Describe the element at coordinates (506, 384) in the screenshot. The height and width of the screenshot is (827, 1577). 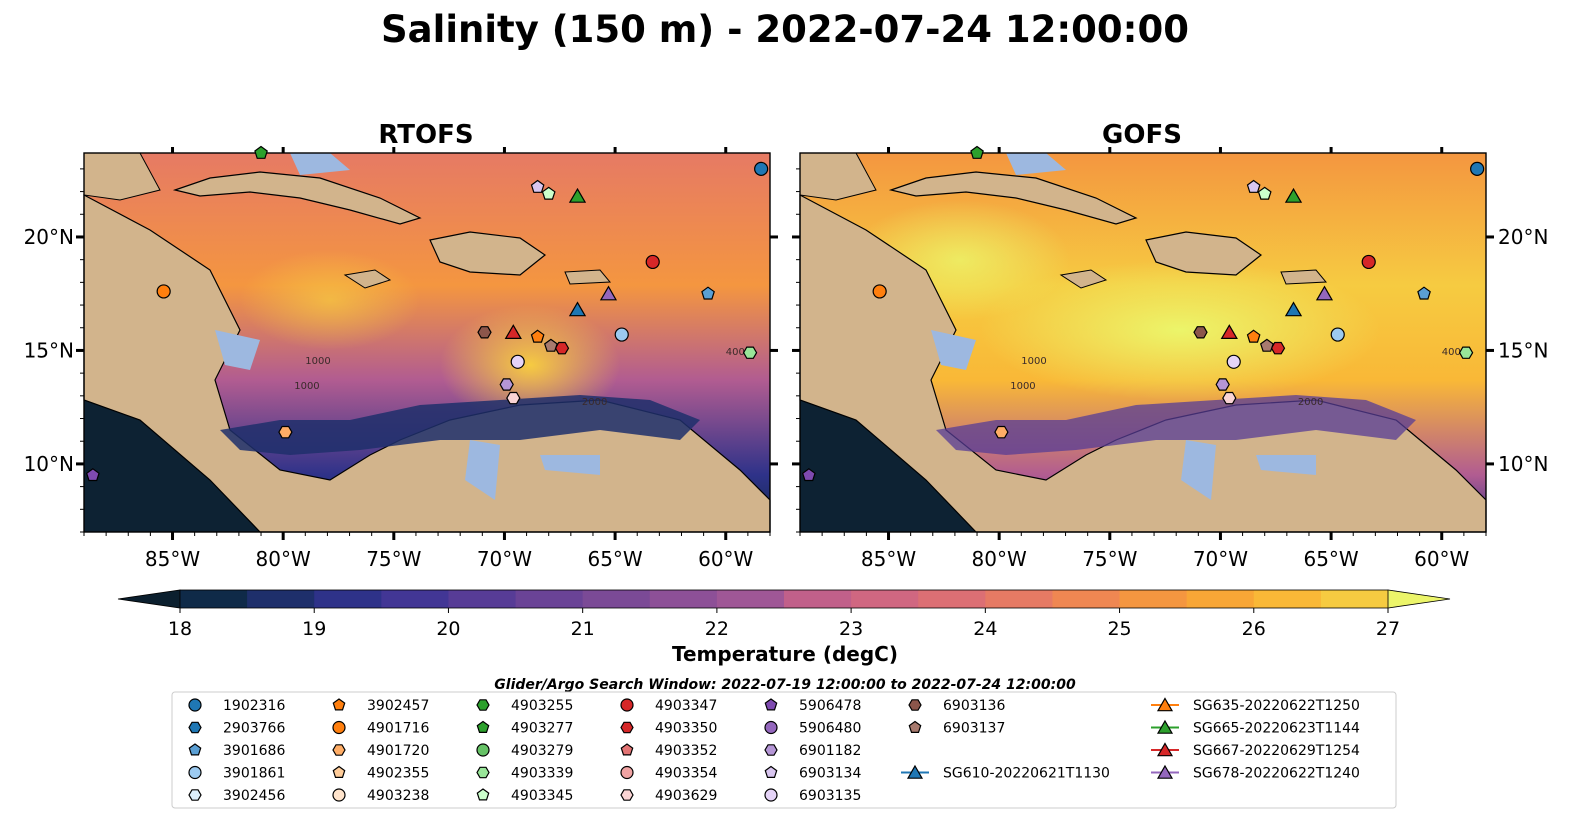
I see `marker-6901182-rtofs` at that location.